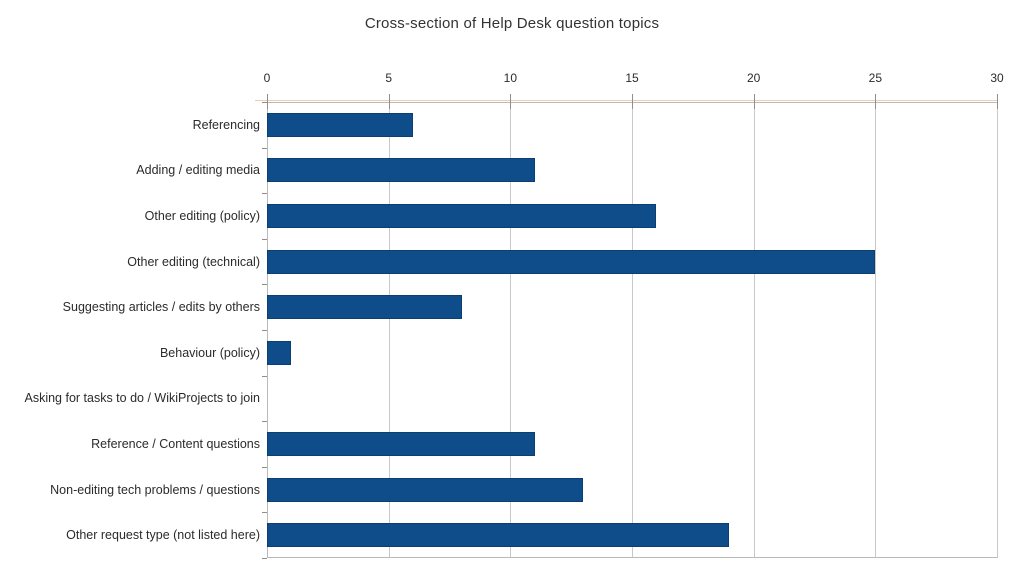 The width and height of the screenshot is (1024, 574). I want to click on category-label: Other editing (technical), so click(193, 261).